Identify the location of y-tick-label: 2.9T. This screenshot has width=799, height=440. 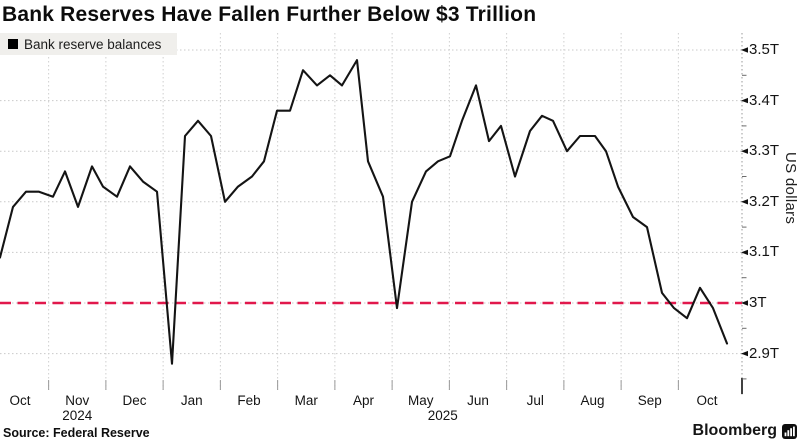
(764, 353).